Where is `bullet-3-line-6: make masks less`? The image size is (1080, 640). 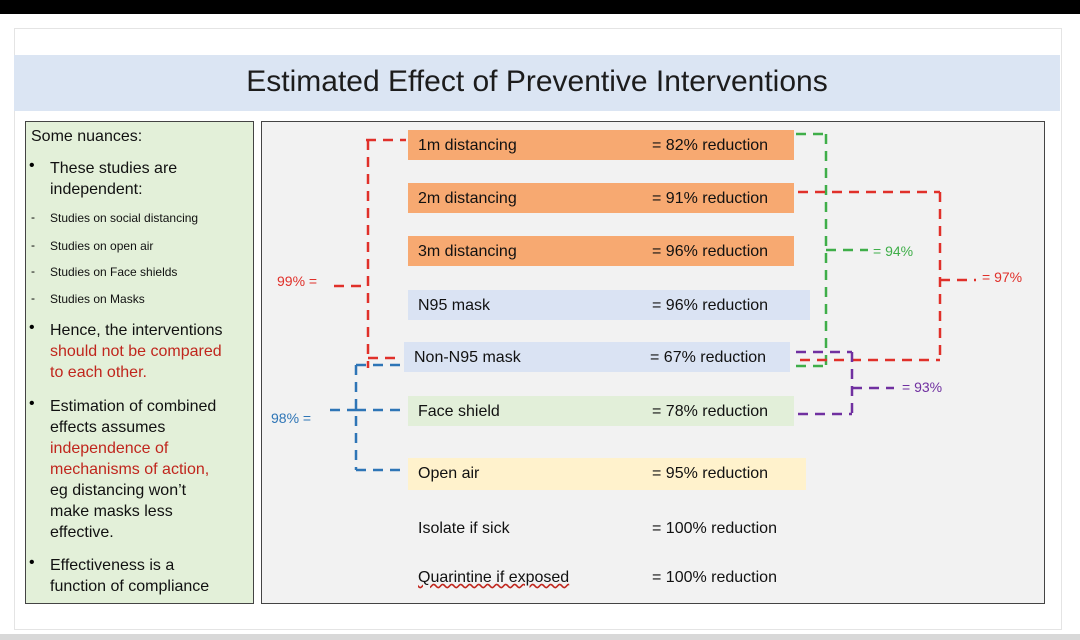
bullet-3-line-6: make masks less is located at coordinates (111, 511).